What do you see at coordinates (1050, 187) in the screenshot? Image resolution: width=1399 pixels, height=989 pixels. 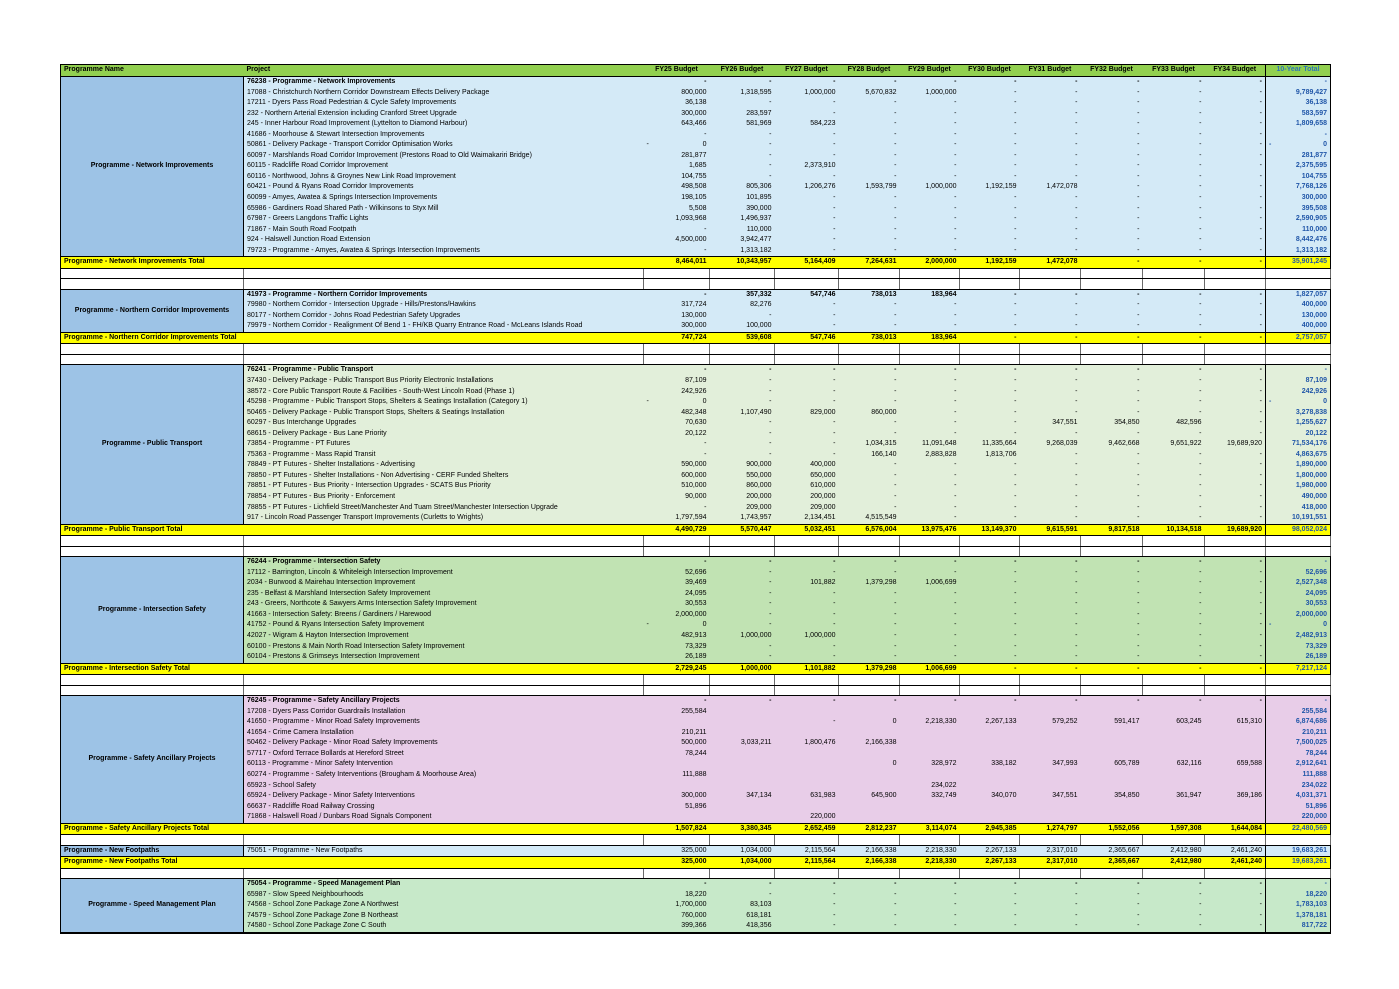 I see `cell-budget-value: 1,472,078` at bounding box center [1050, 187].